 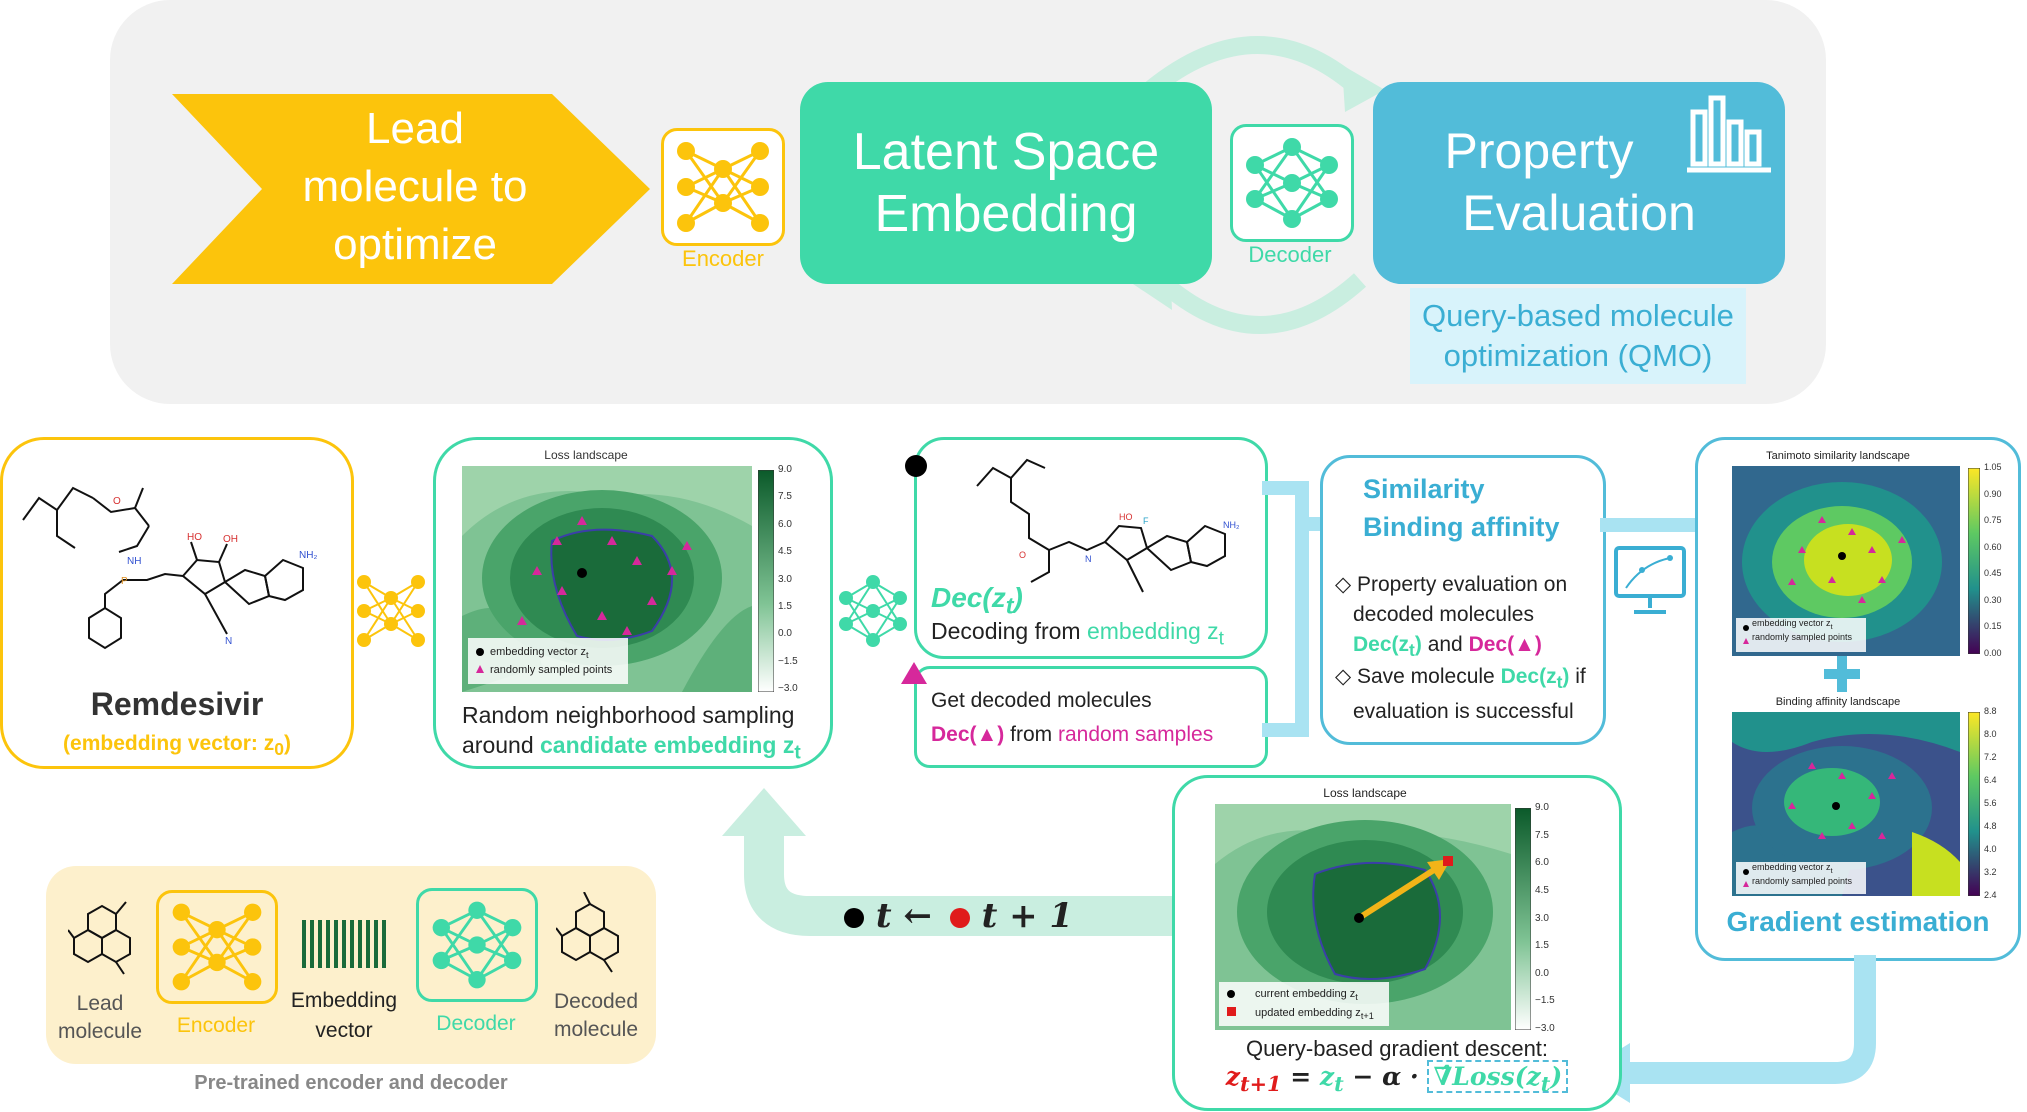 What do you see at coordinates (977, 600) in the screenshot?
I see `dec-zt-label: Dec(zt)` at bounding box center [977, 600].